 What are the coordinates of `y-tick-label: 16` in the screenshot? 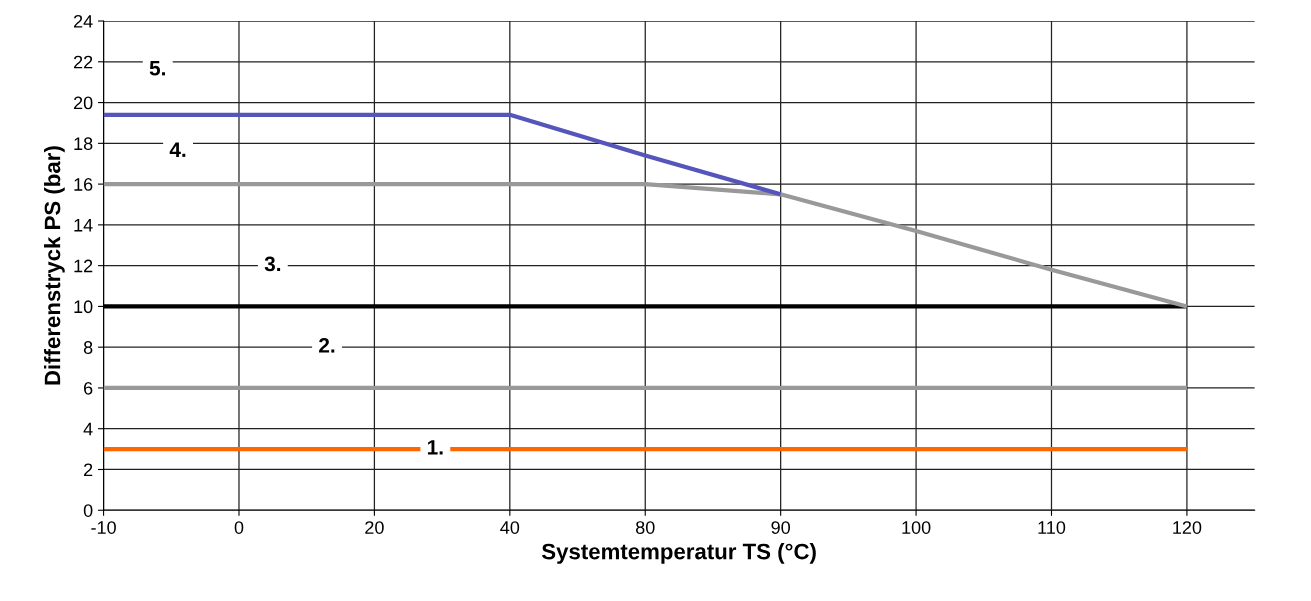 It's located at (83, 184).